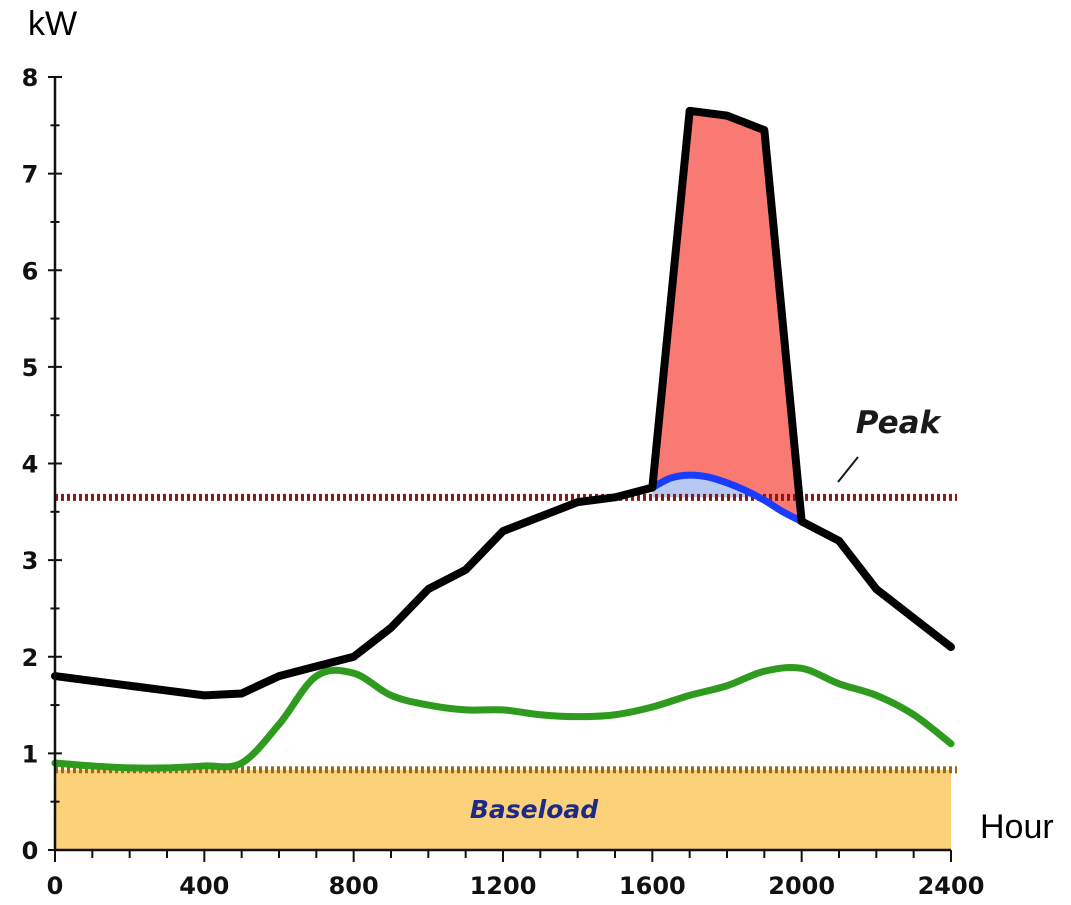 The height and width of the screenshot is (905, 1071). I want to click on peak-label-leader, so click(848, 469).